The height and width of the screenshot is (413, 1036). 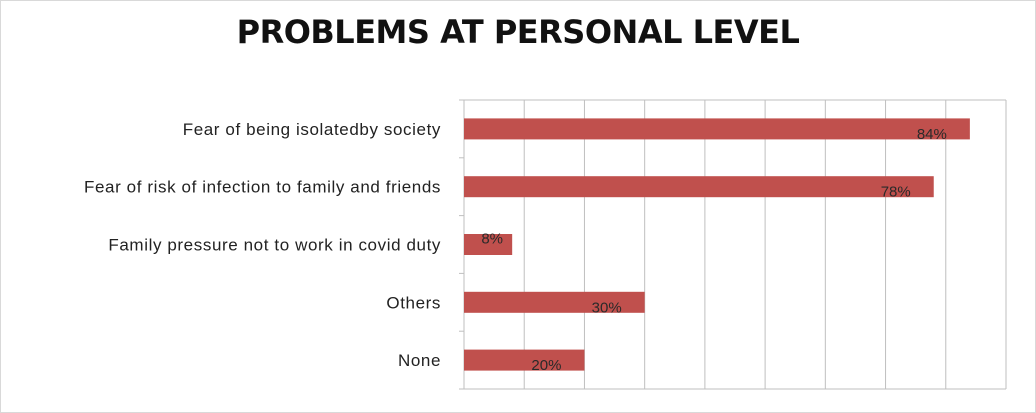 I want to click on data-label: 20%, so click(x=546, y=365).